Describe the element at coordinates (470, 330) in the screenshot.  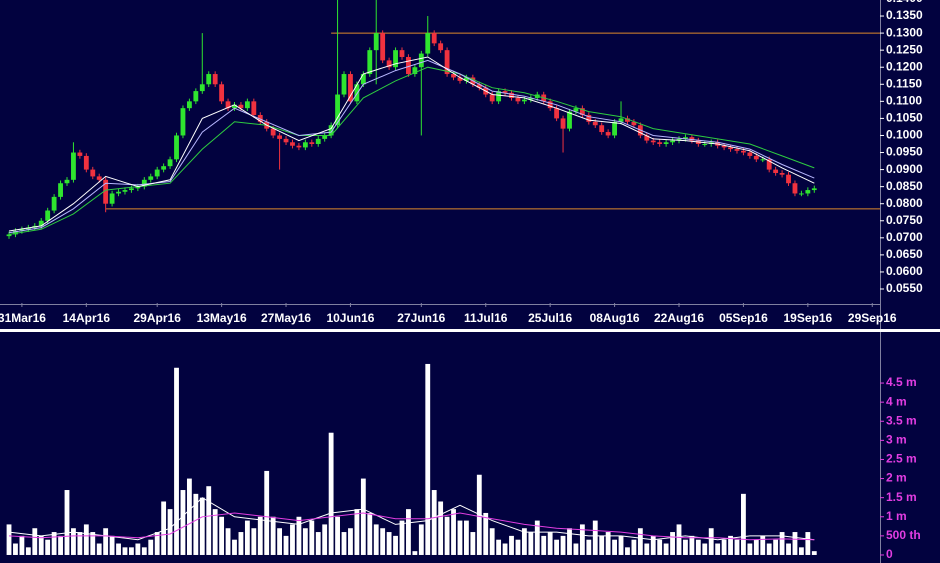
I see `pane-separator` at that location.